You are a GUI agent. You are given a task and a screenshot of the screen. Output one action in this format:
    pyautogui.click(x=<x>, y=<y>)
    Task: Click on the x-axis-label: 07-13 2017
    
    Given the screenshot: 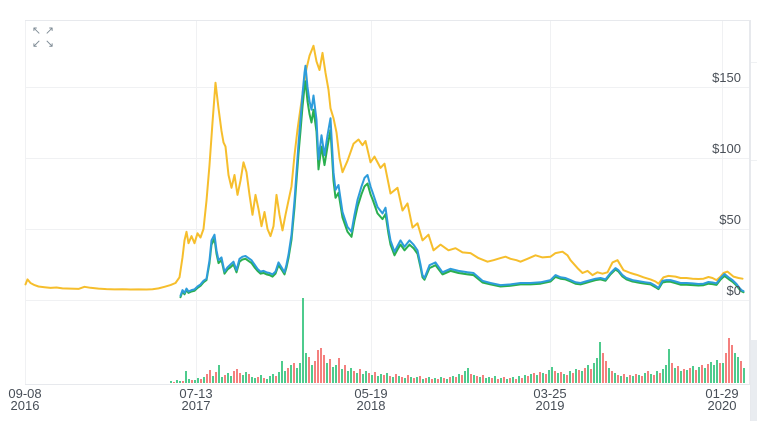 What is the action you would take?
    pyautogui.click(x=196, y=399)
    